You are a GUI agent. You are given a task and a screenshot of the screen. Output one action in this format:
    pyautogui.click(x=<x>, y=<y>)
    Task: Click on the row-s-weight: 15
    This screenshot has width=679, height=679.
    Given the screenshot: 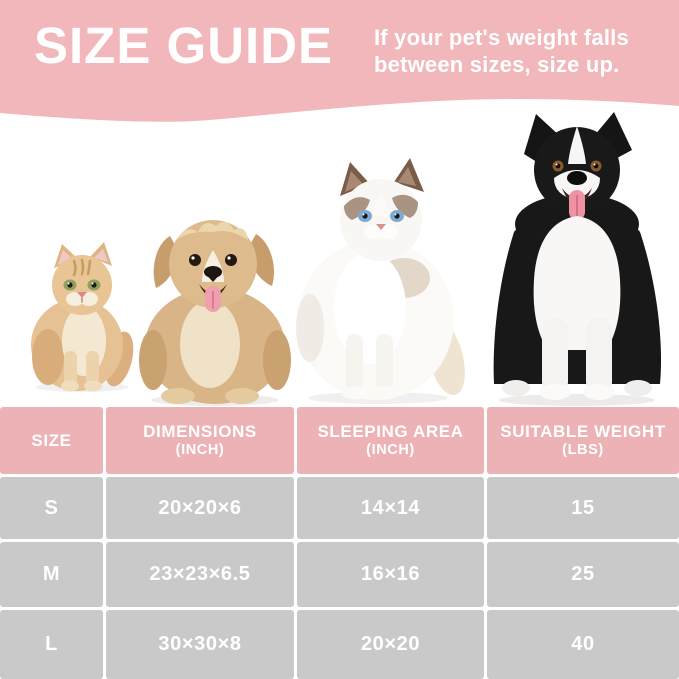 What is the action you would take?
    pyautogui.click(x=583, y=508)
    